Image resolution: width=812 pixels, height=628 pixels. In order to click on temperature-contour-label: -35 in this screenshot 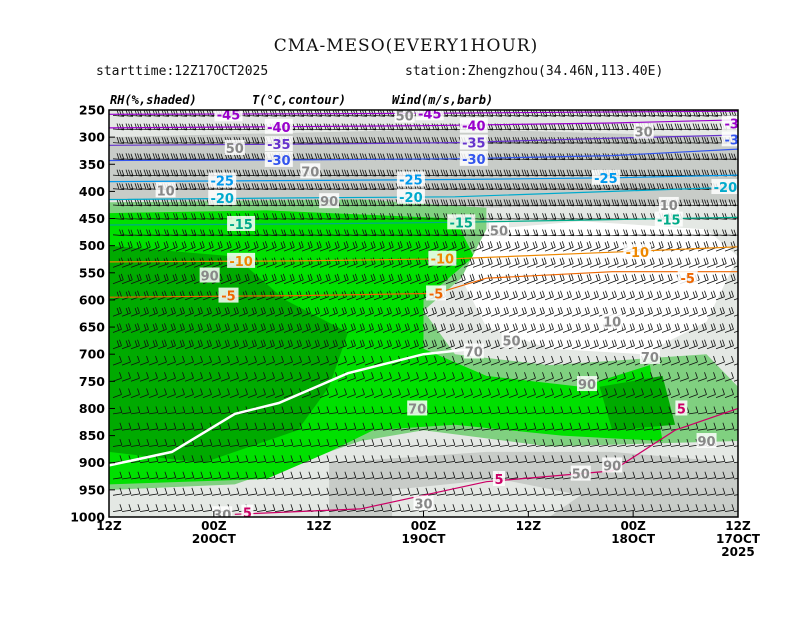, I will do `click(278, 144)`.